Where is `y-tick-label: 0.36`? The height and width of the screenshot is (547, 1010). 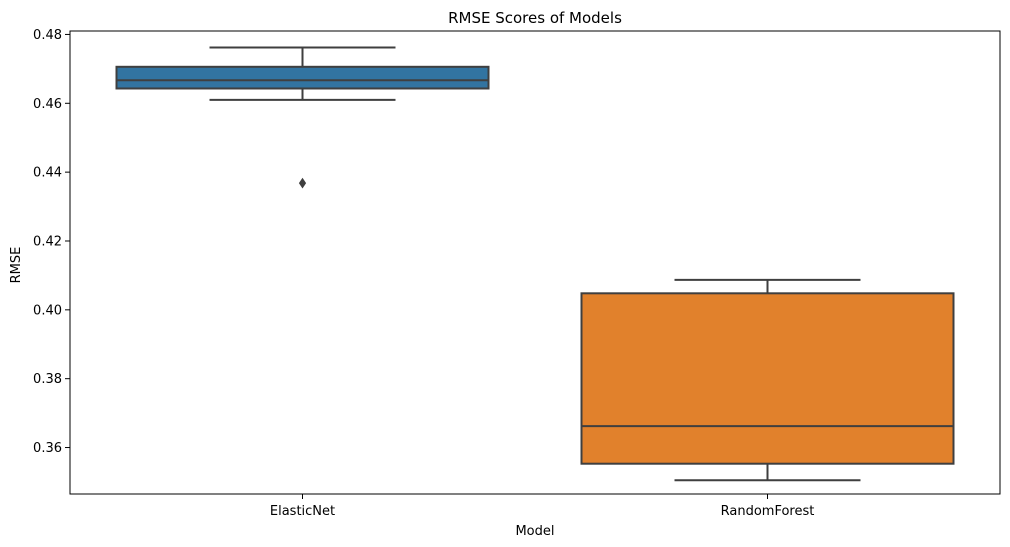
y-tick-label: 0.36 is located at coordinates (47, 448).